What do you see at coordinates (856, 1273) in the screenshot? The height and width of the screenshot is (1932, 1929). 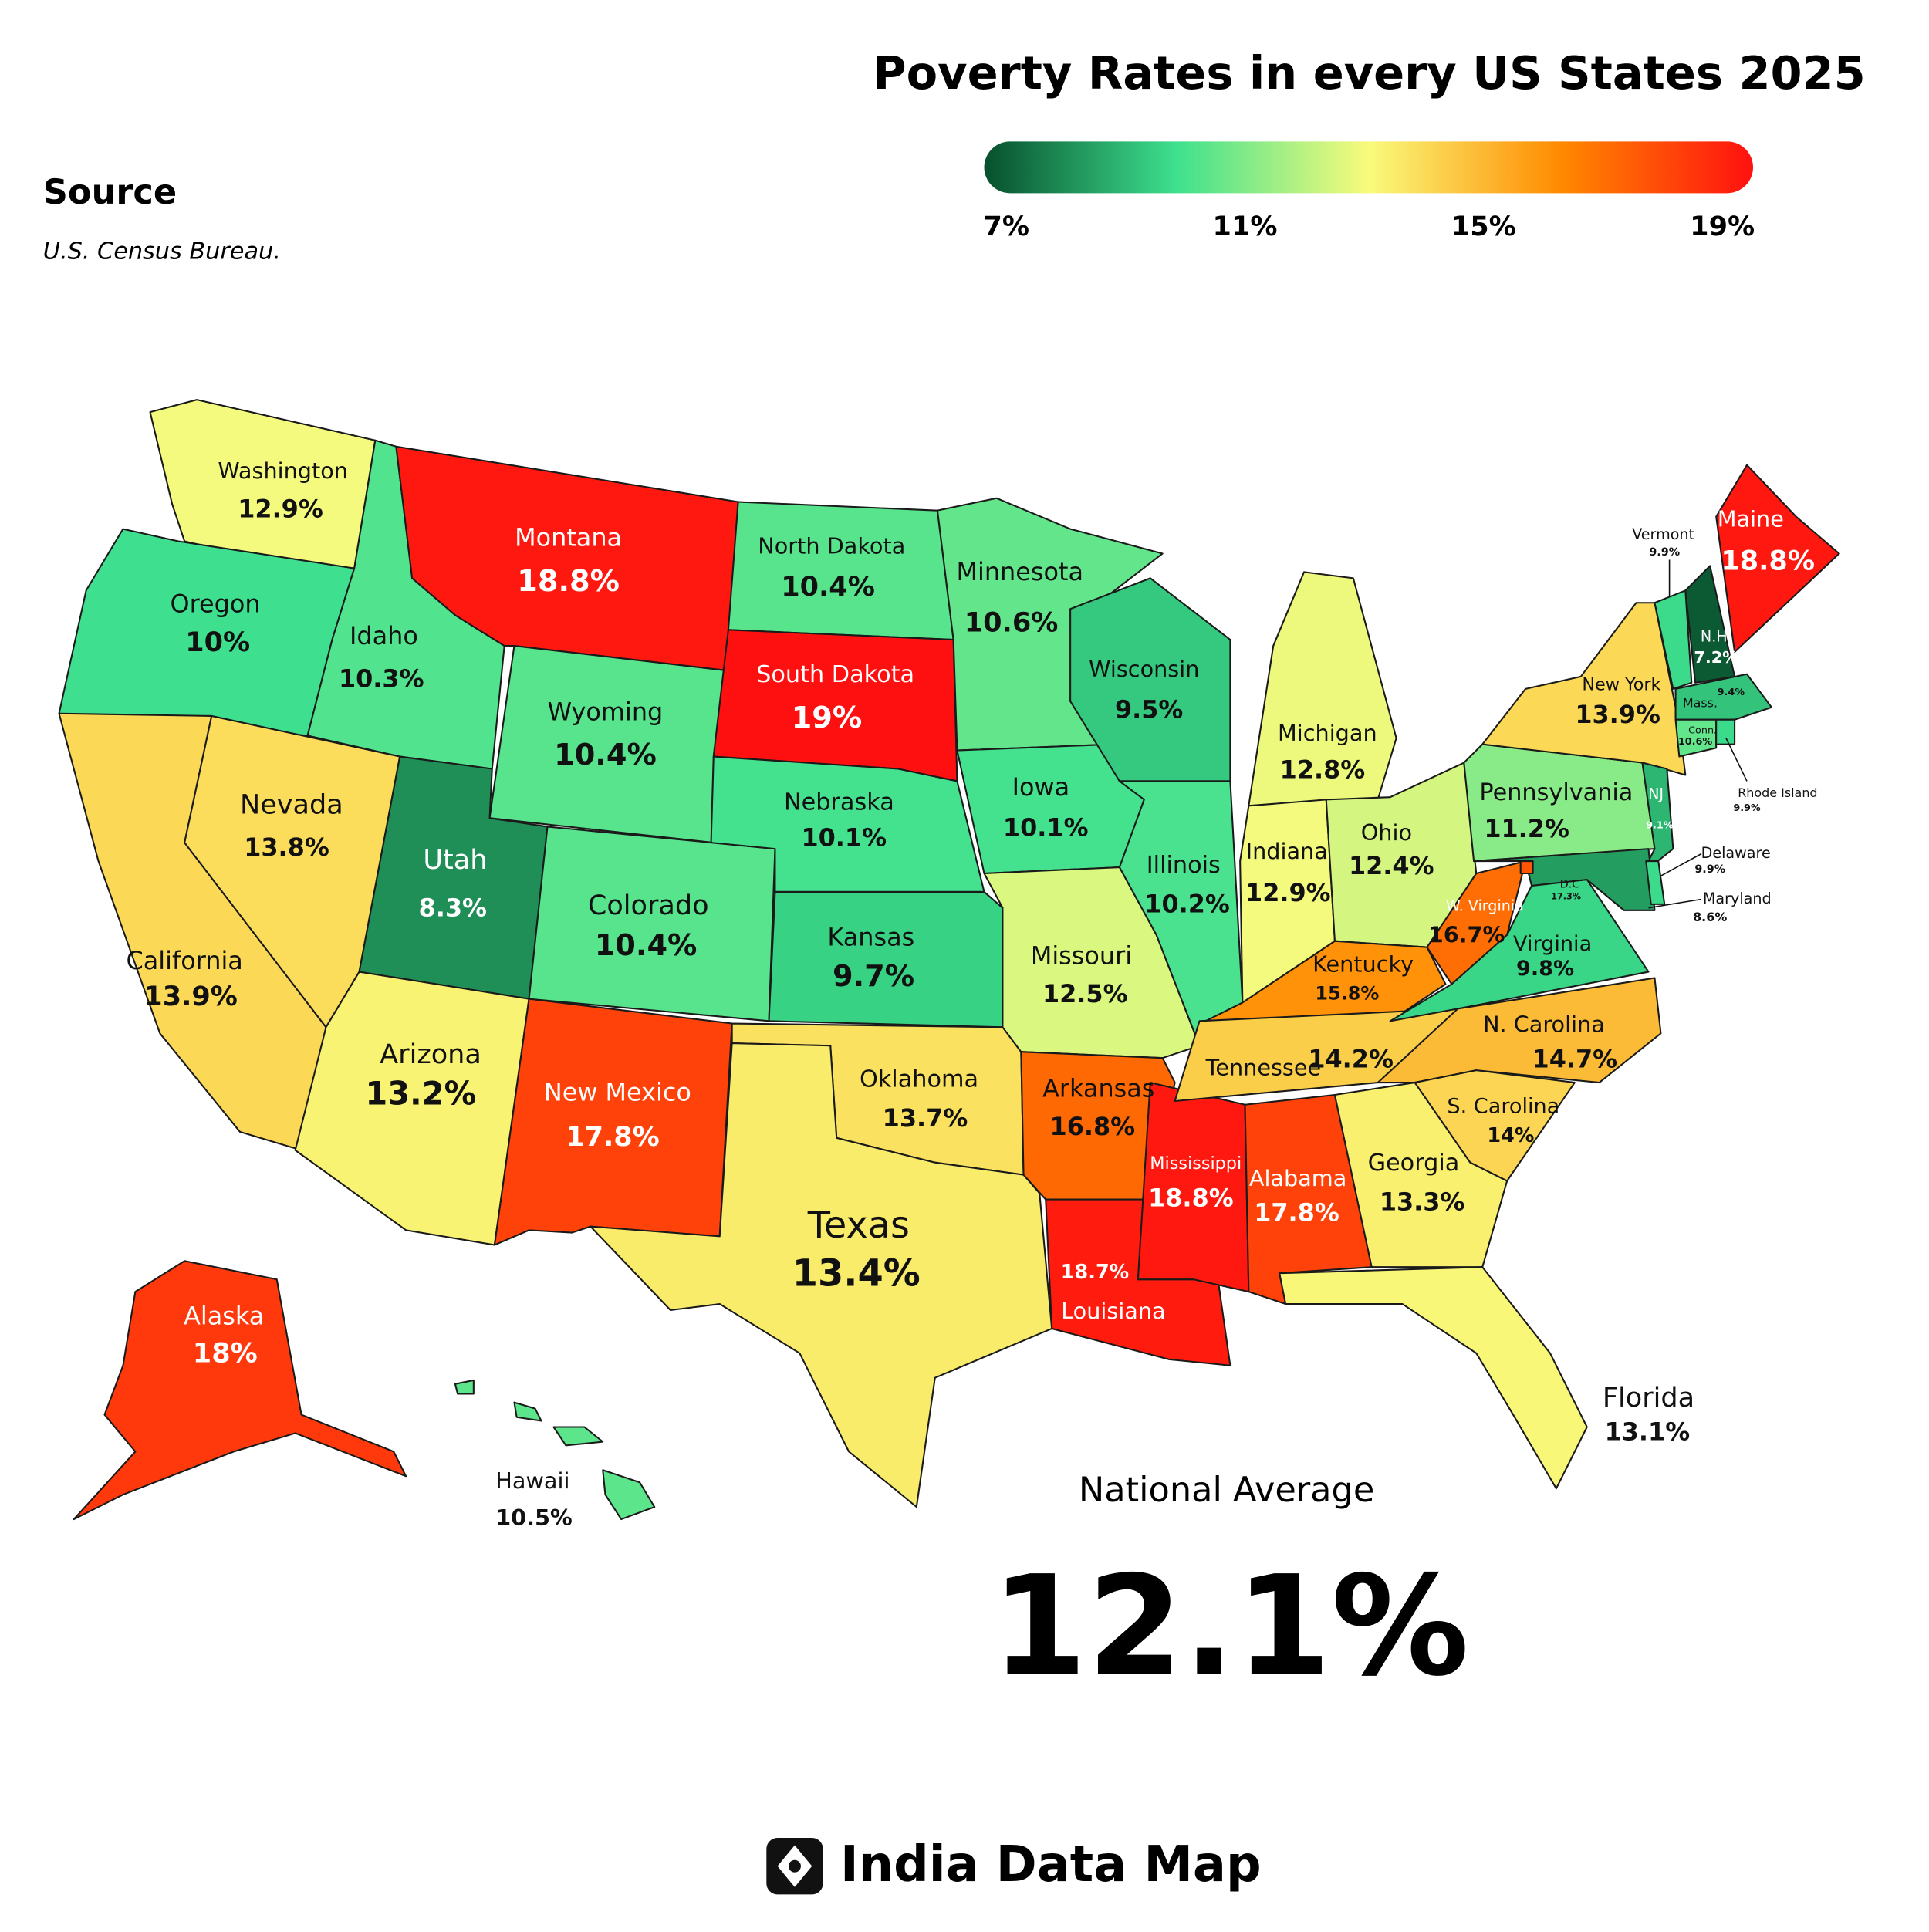 I see `state-value: 13.4%` at bounding box center [856, 1273].